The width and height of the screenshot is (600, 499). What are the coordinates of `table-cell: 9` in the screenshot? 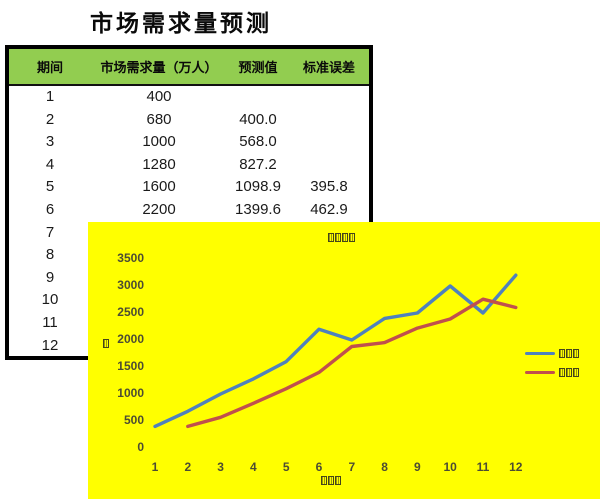 It's located at (50, 277).